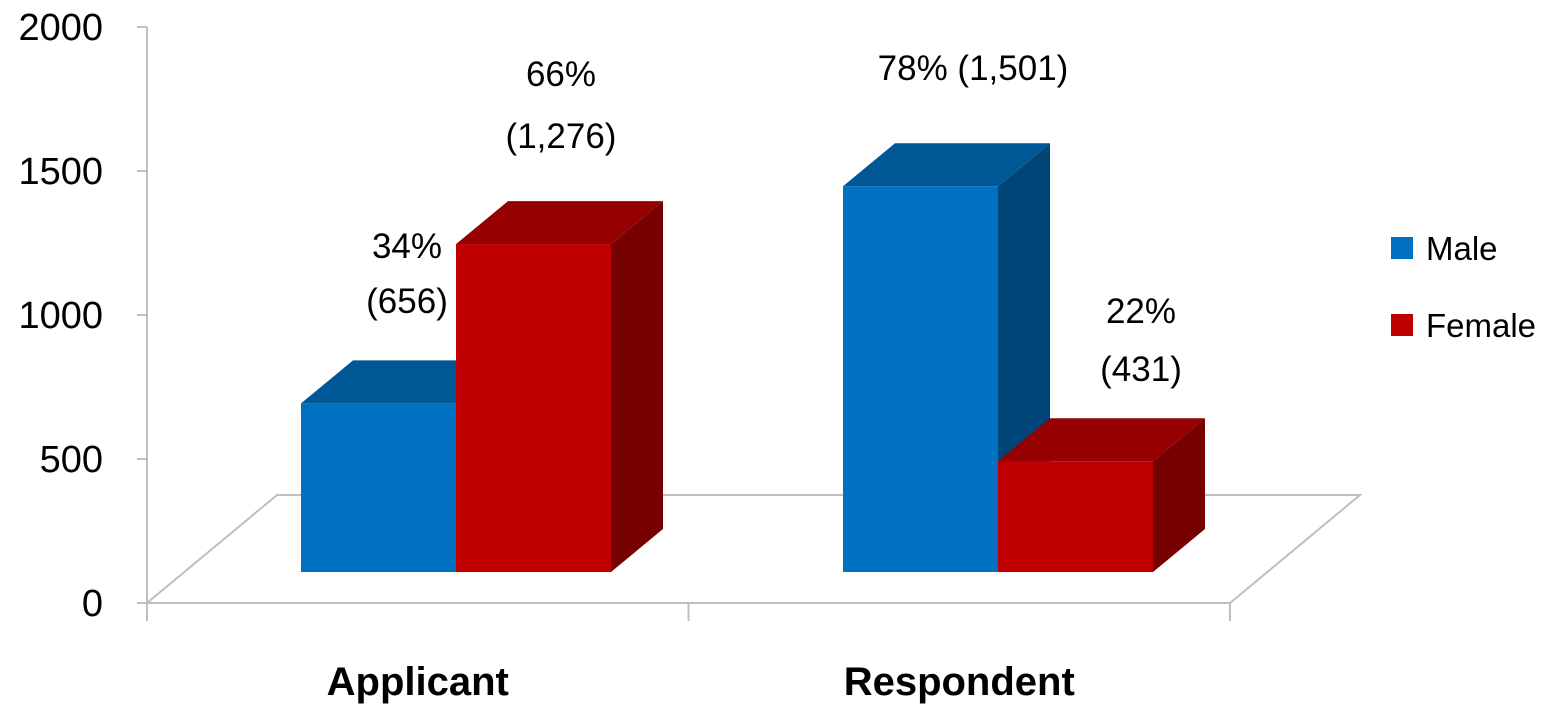 The image size is (1549, 704). Describe the element at coordinates (1402, 325) in the screenshot. I see `legend-swatch-female` at that location.